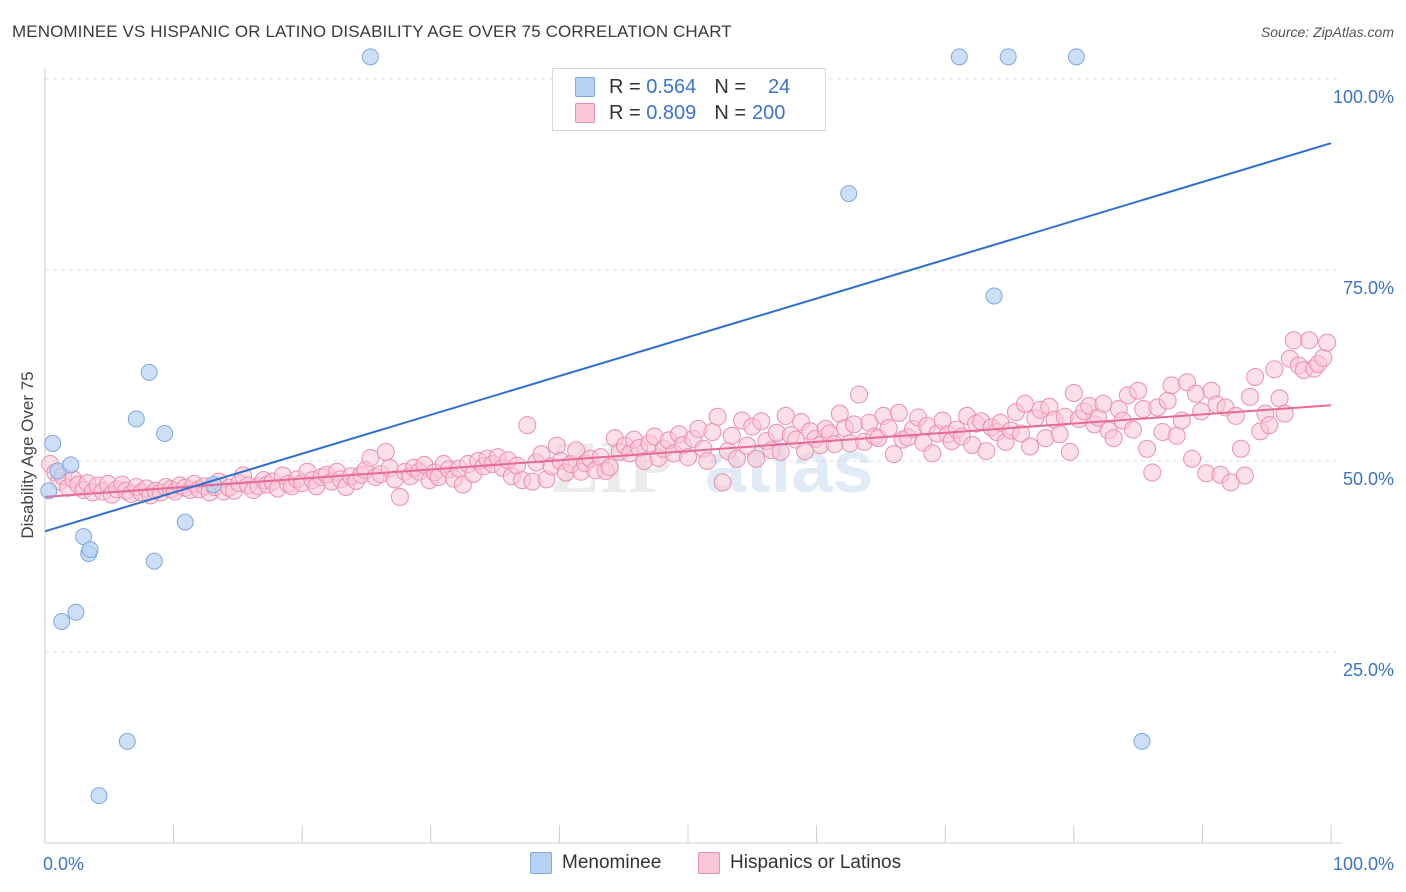  Describe the element at coordinates (769, 112) in the screenshot. I see `n-value: 200` at that location.